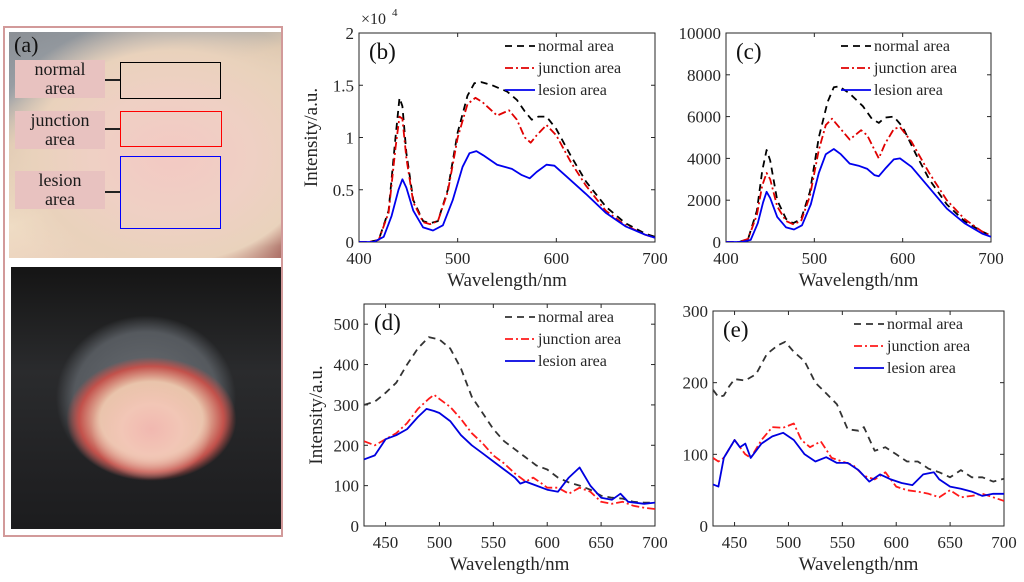 Image resolution: width=1024 pixels, height=582 pixels. I want to click on label-normal-line2: area, so click(60, 88).